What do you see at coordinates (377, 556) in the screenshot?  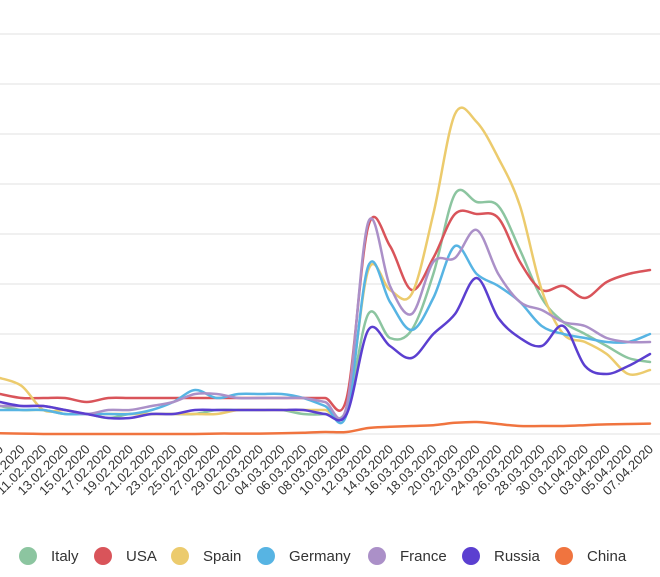 I see `legend-marker-france` at bounding box center [377, 556].